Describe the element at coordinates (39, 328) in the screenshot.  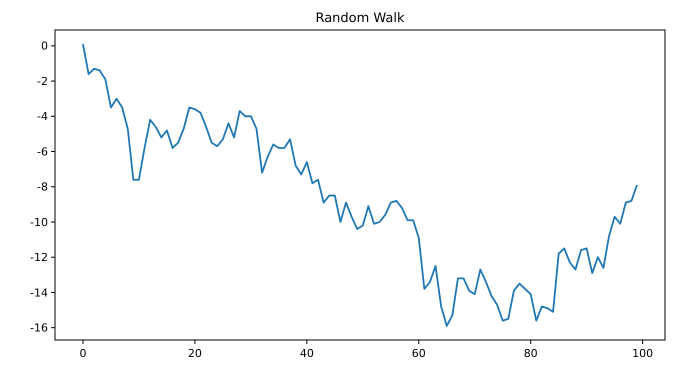
I see `y-tick-label: -16` at that location.